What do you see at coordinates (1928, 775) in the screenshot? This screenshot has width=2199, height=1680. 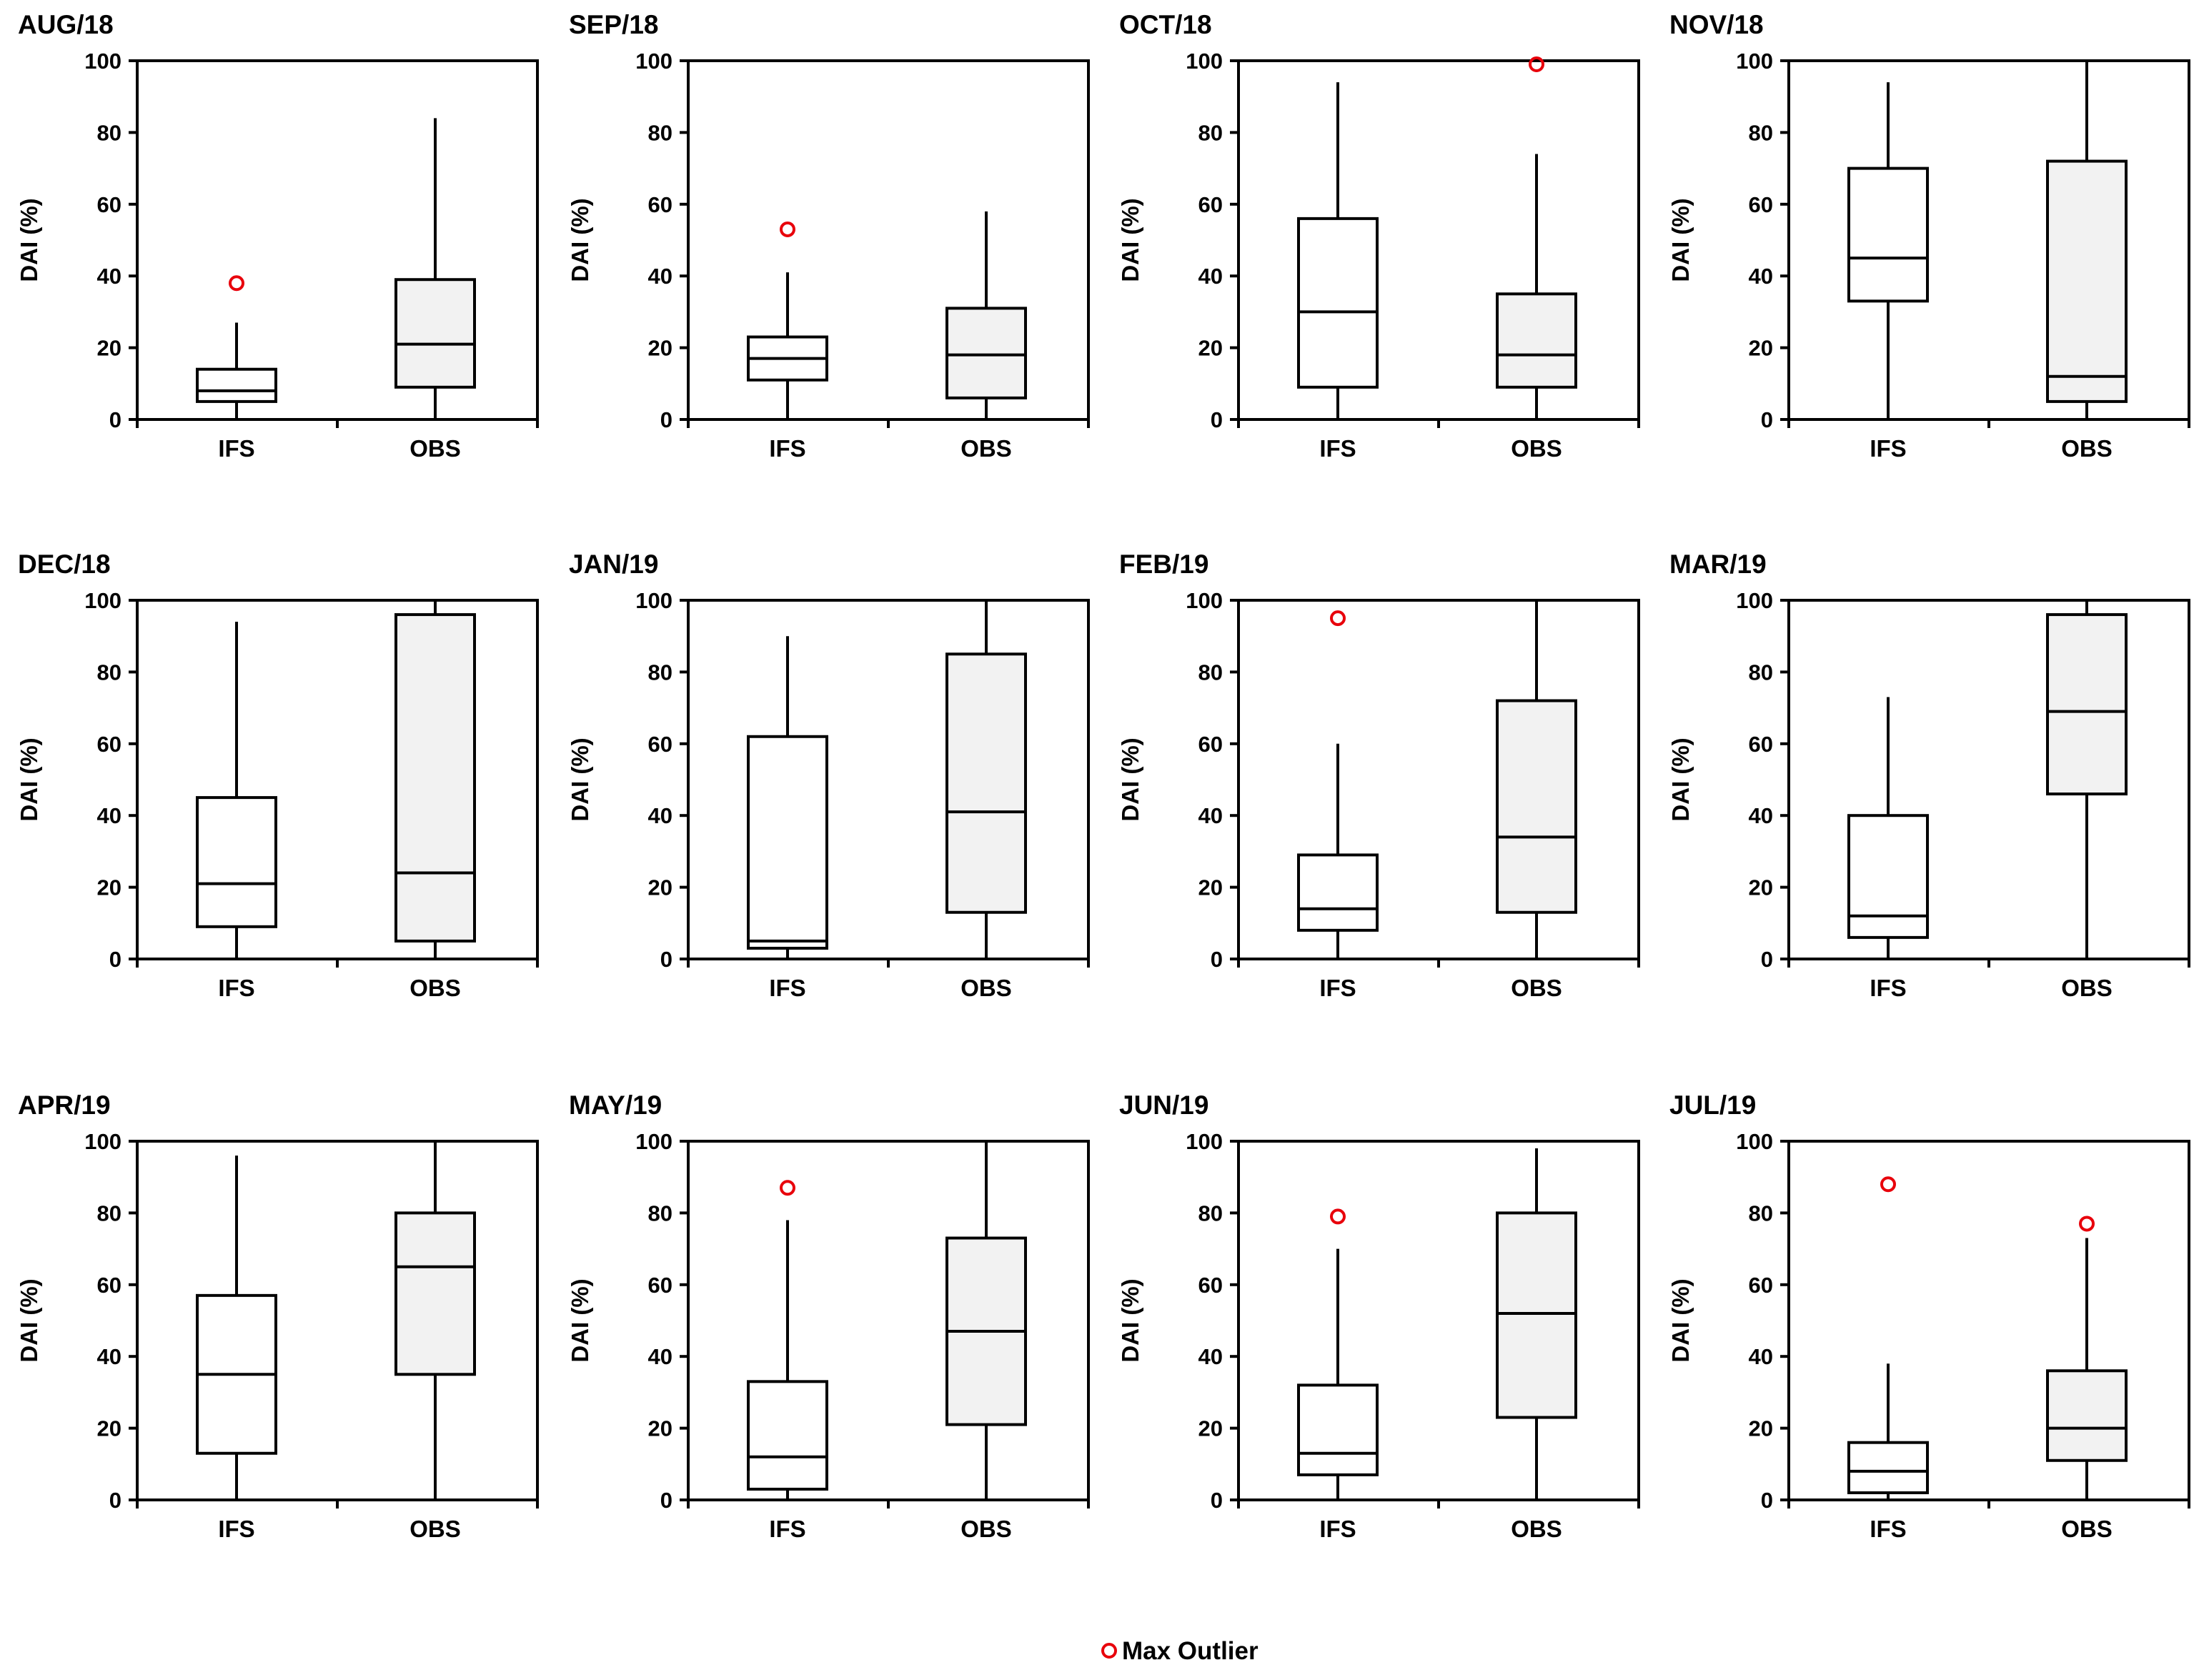 I see `panel-mar-19: MAR/19 DAI (%) 0 20 40 60 80 100 IFS OBS` at bounding box center [1928, 775].